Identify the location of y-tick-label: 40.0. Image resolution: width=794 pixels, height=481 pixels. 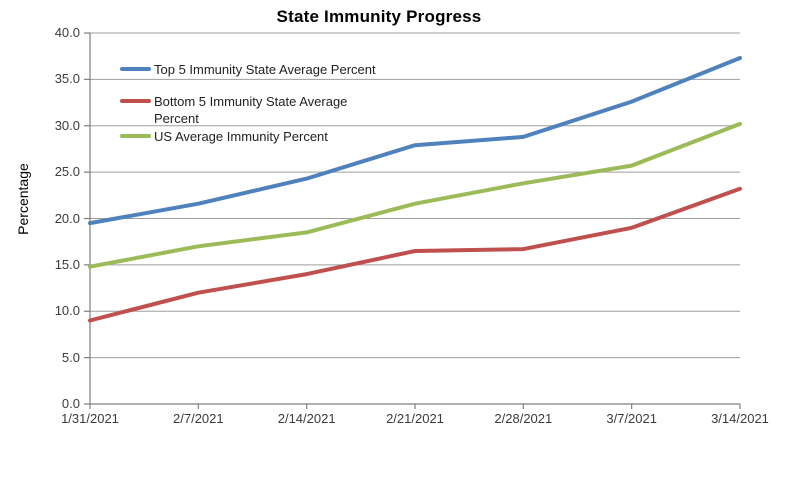
(67, 32).